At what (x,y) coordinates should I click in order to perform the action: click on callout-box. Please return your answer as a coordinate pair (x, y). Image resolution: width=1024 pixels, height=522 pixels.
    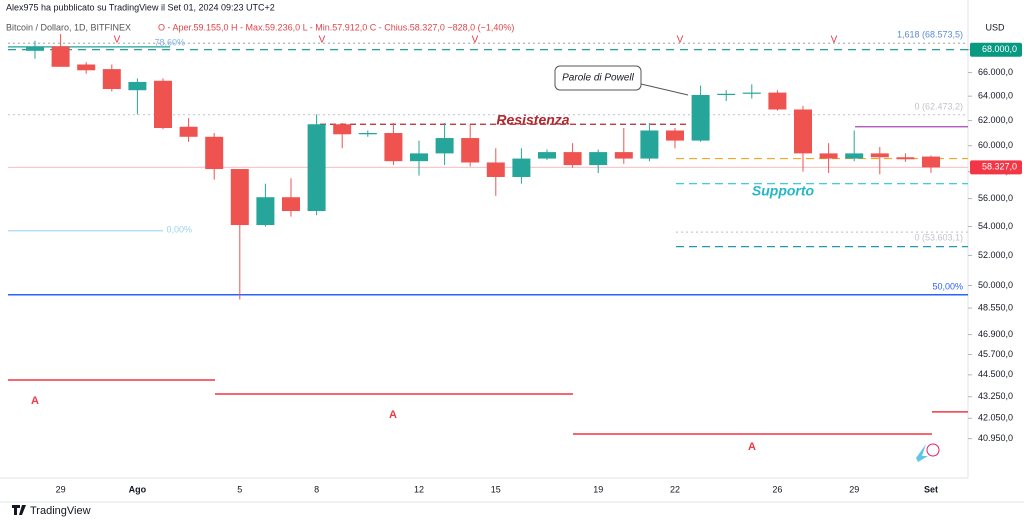
    Looking at the image, I should click on (598, 78).